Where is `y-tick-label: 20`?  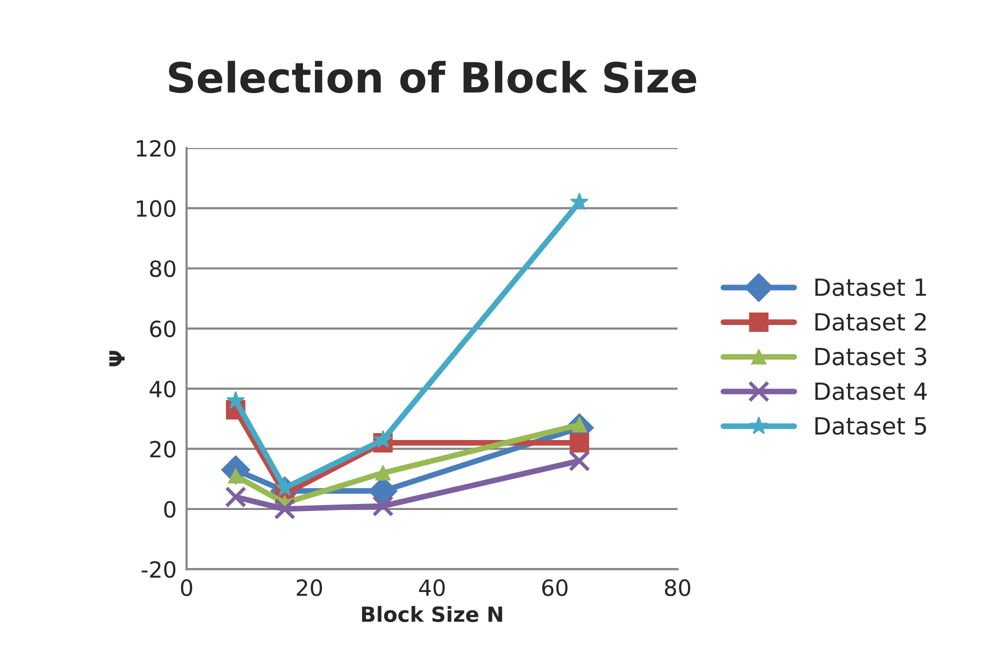 y-tick-label: 20 is located at coordinates (163, 449).